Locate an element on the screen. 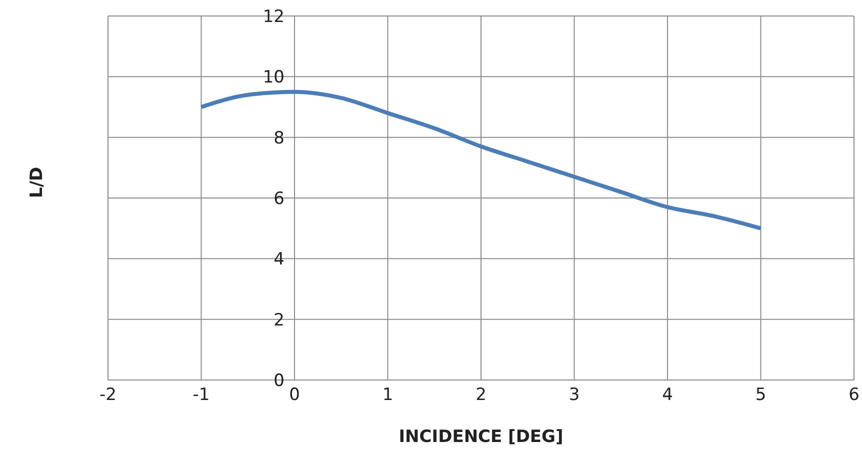  x-tick-label: 3 is located at coordinates (574, 395).